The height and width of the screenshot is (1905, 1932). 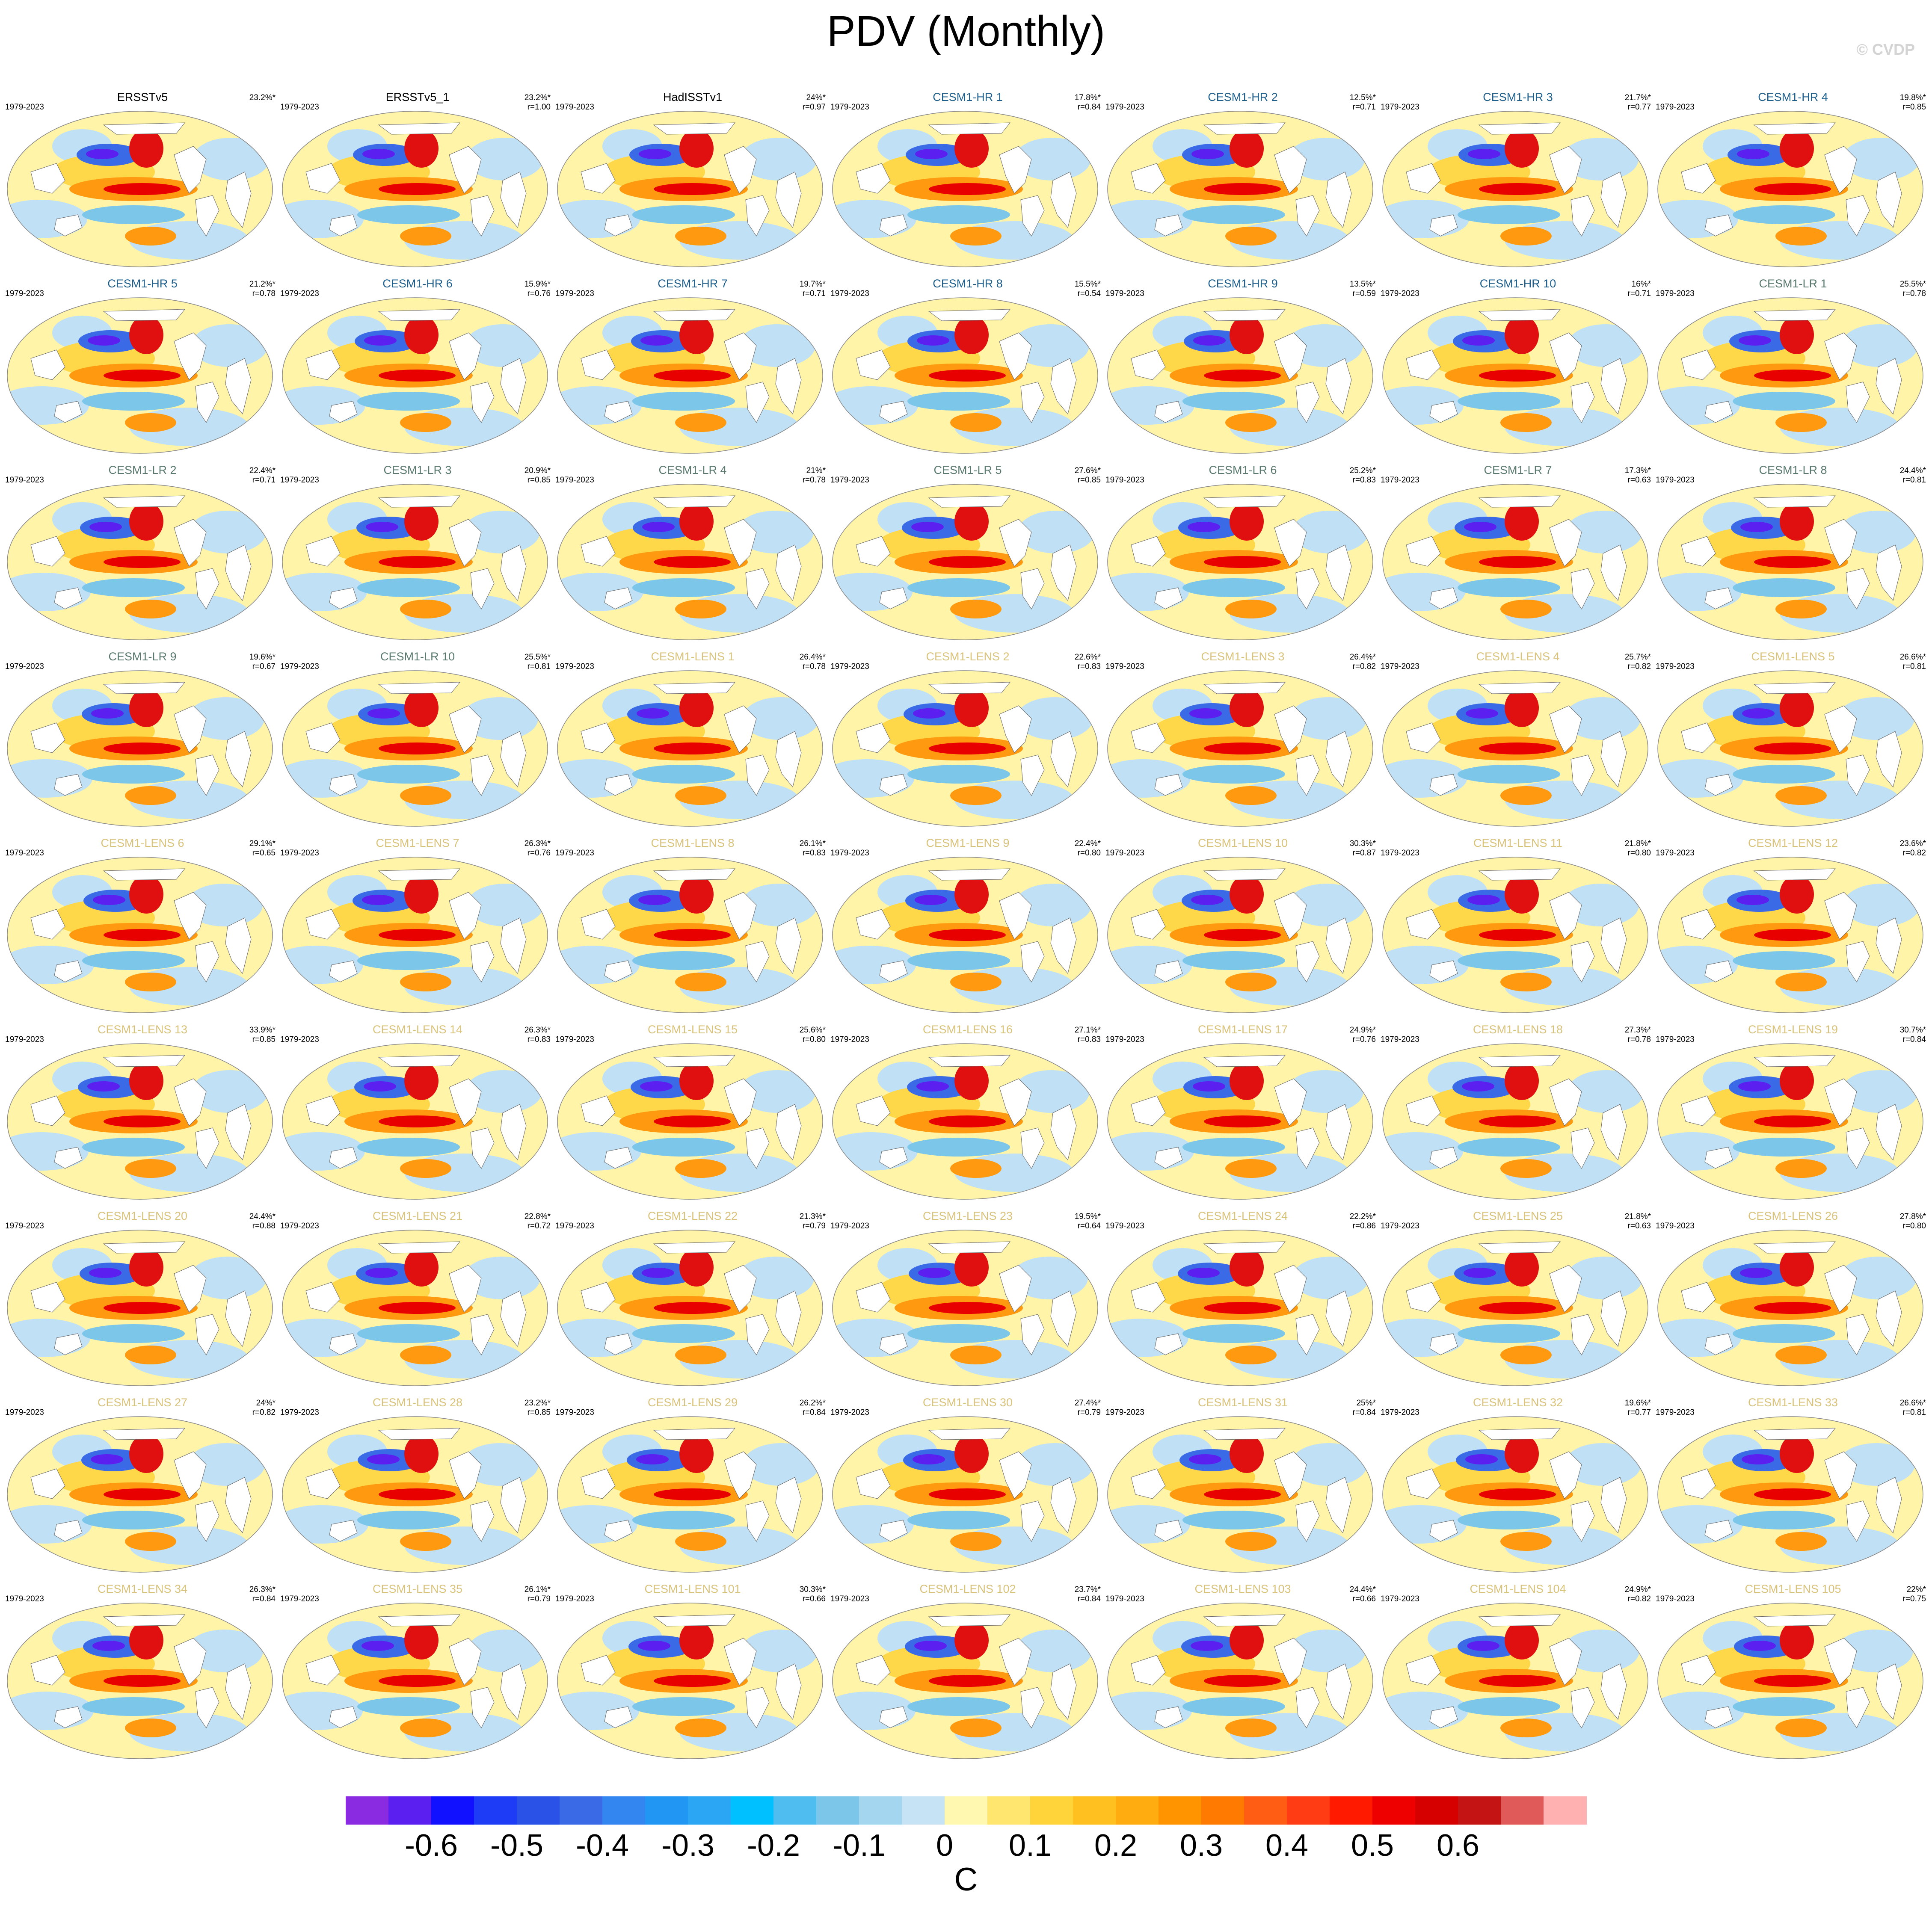 What do you see at coordinates (142, 470) in the screenshot?
I see `panel-title: CESM1-LR 2` at bounding box center [142, 470].